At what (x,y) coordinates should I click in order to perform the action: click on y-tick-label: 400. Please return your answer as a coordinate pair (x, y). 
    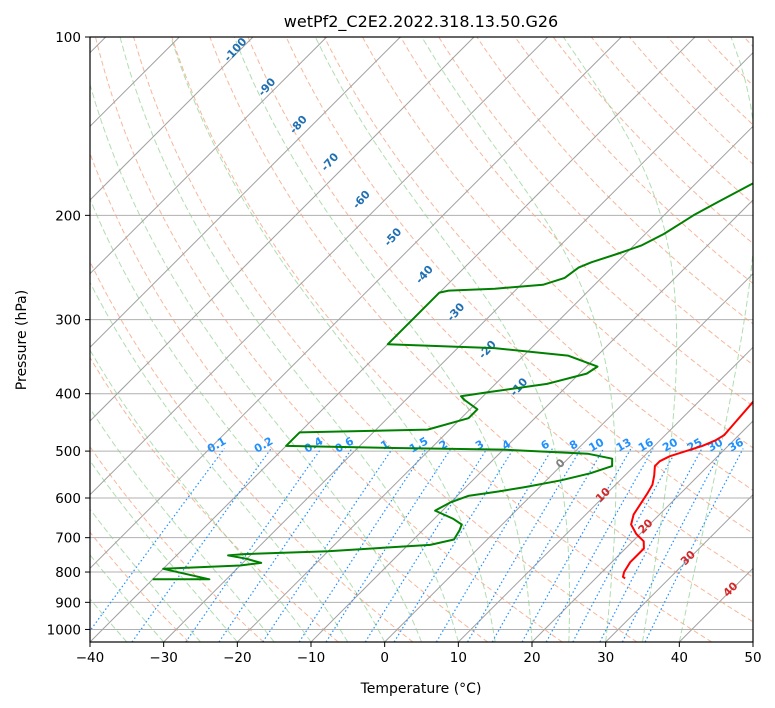
    Looking at the image, I should click on (68, 395).